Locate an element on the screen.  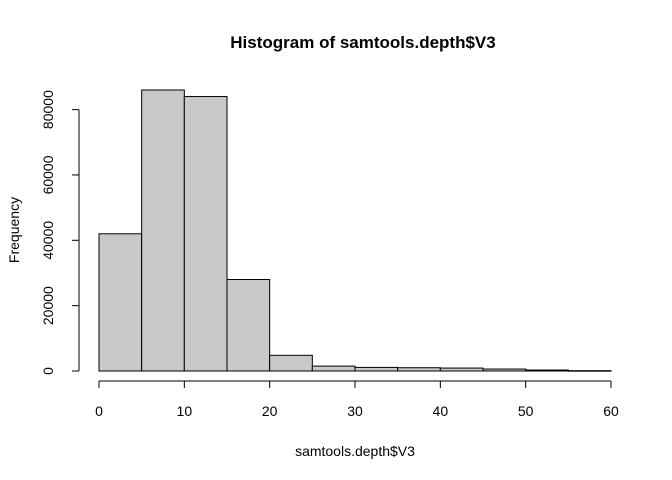
y-tick-label-3: 60000 is located at coordinates (48, 174).